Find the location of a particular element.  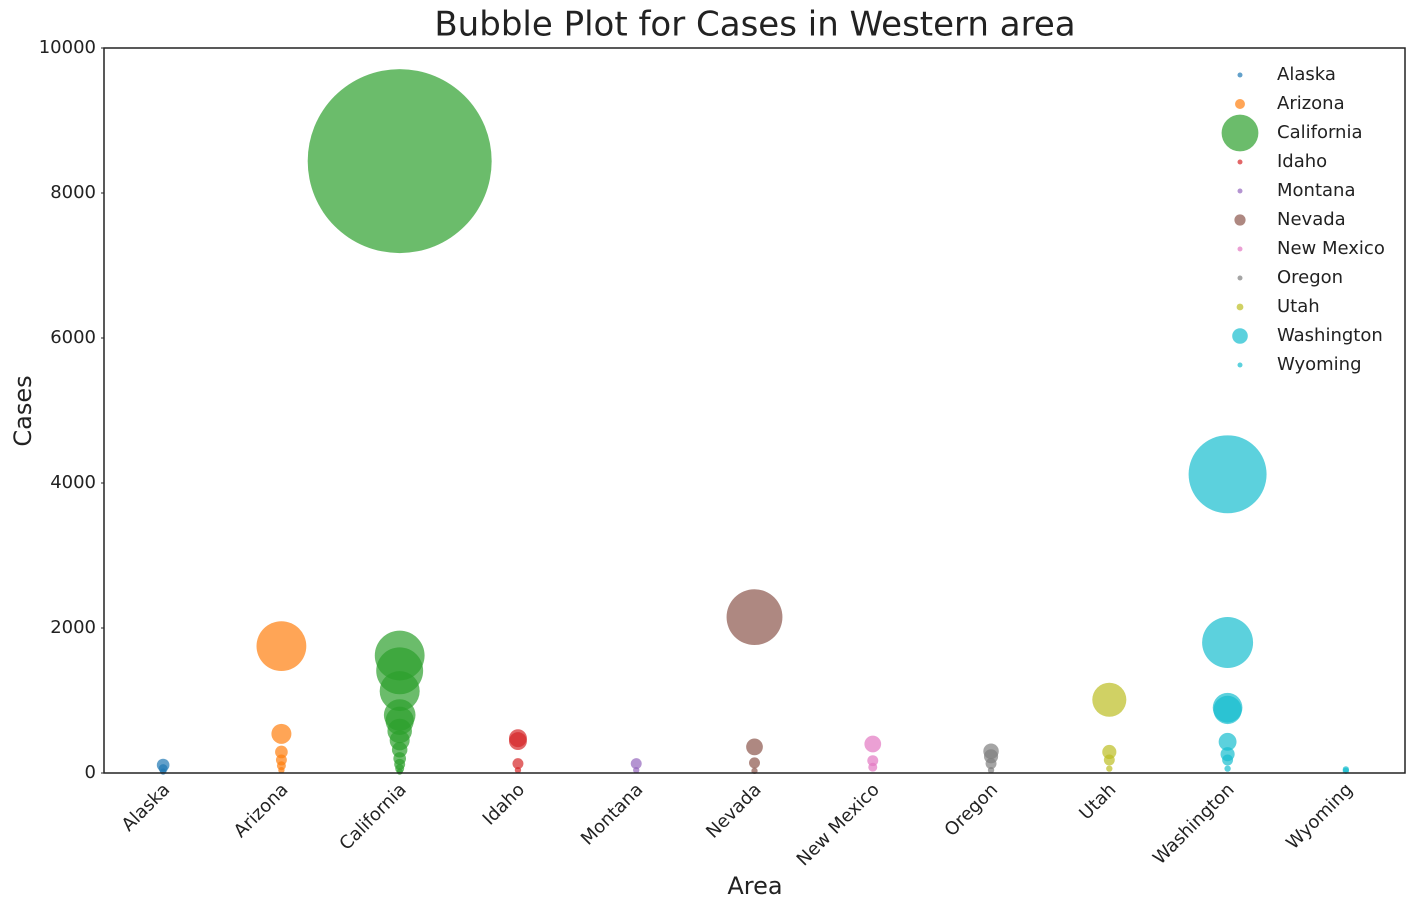

x-tick-label: Washington is located at coordinates (1194, 824).